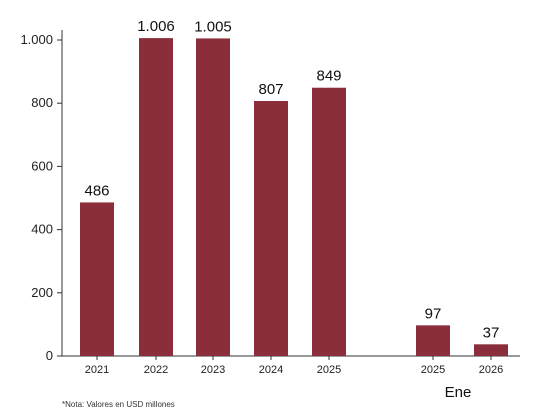  Describe the element at coordinates (42, 292) in the screenshot. I see `y-tick-label: 200` at that location.